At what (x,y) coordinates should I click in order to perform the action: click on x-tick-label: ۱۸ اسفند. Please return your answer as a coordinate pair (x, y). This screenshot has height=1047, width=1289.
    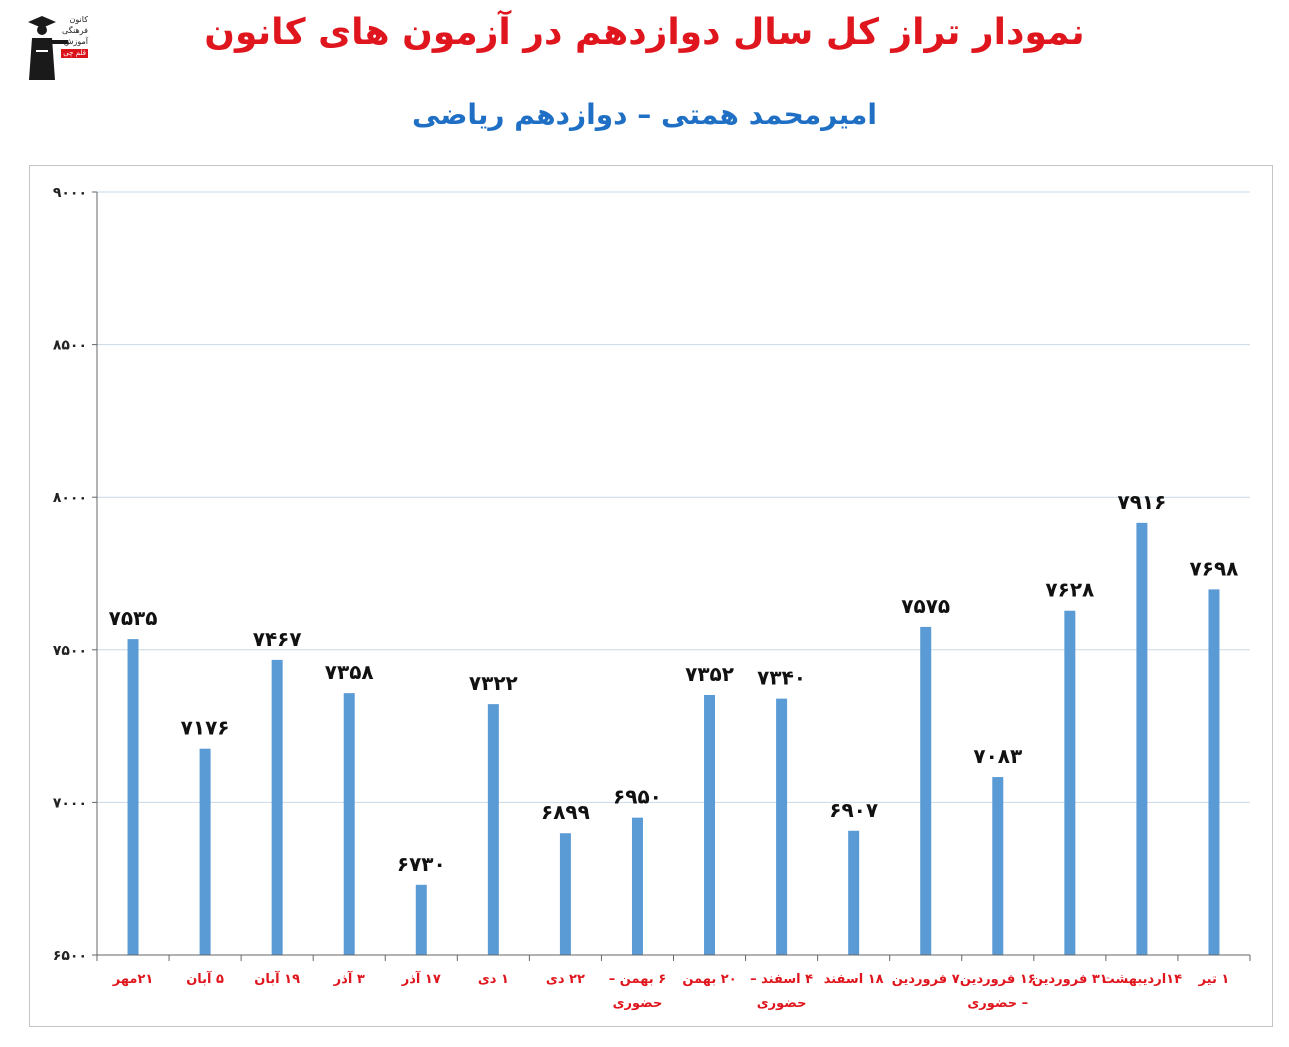
    Looking at the image, I should click on (854, 979).